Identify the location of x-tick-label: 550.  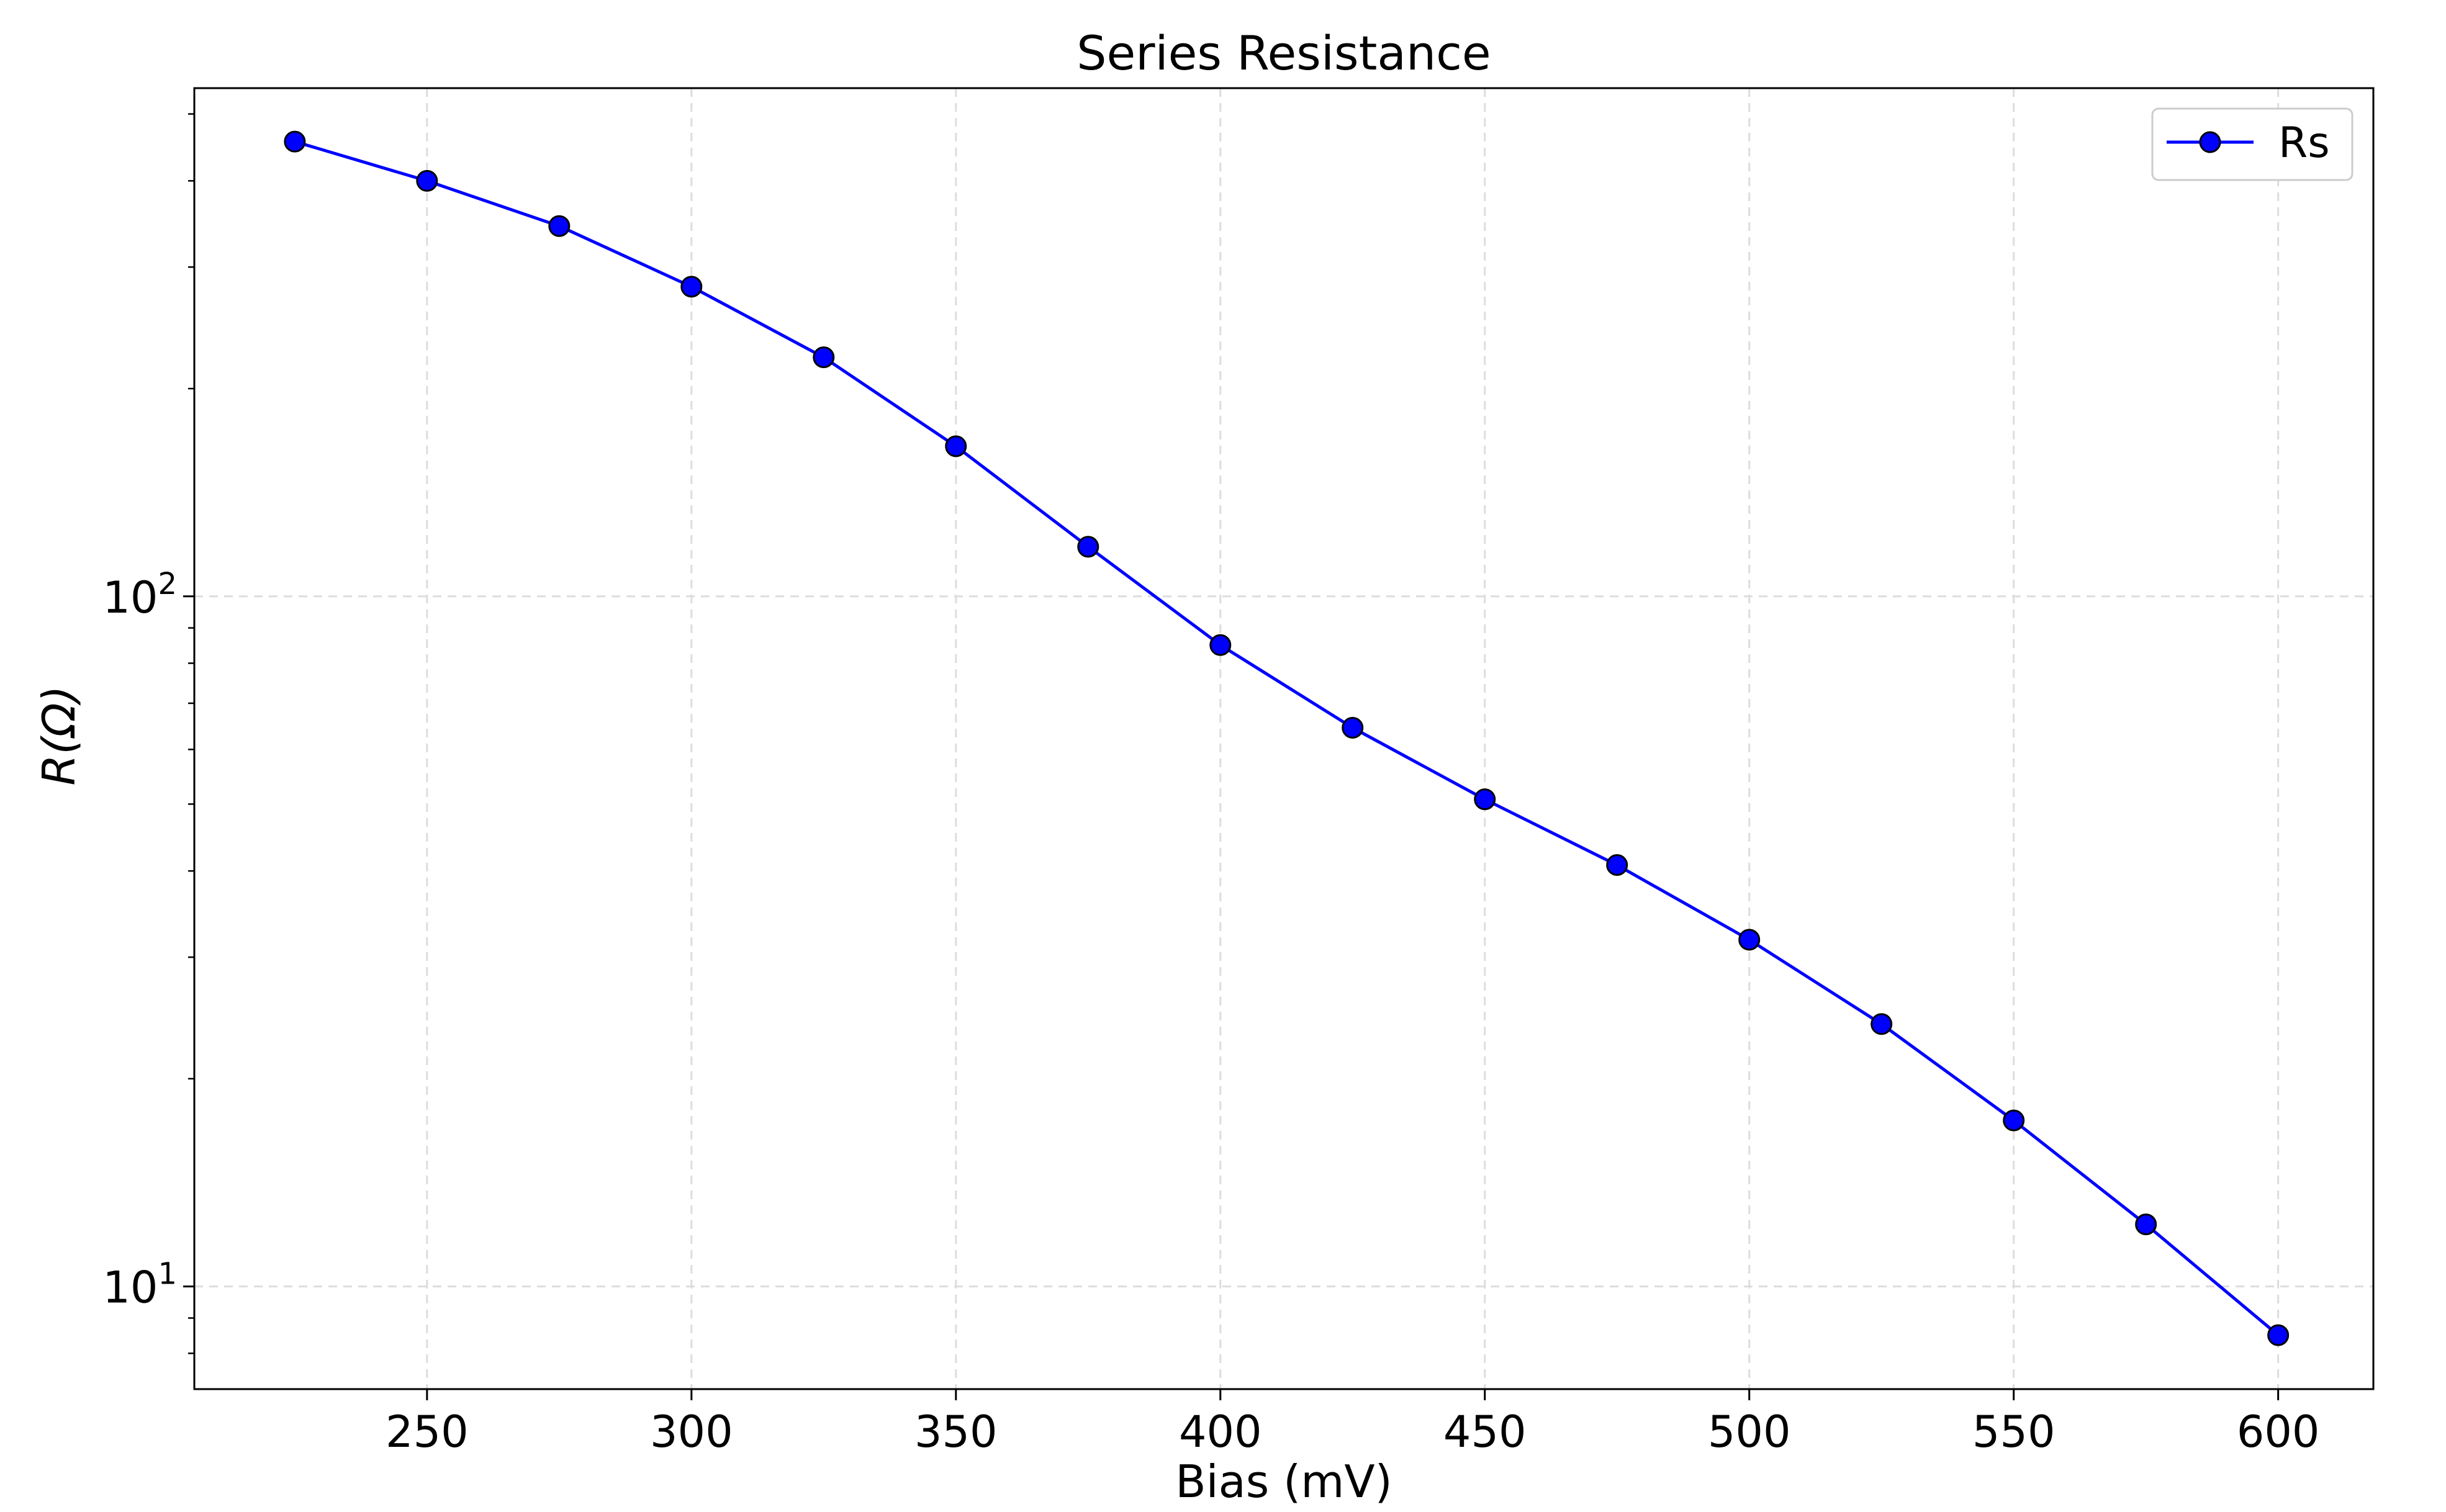
(2014, 1431).